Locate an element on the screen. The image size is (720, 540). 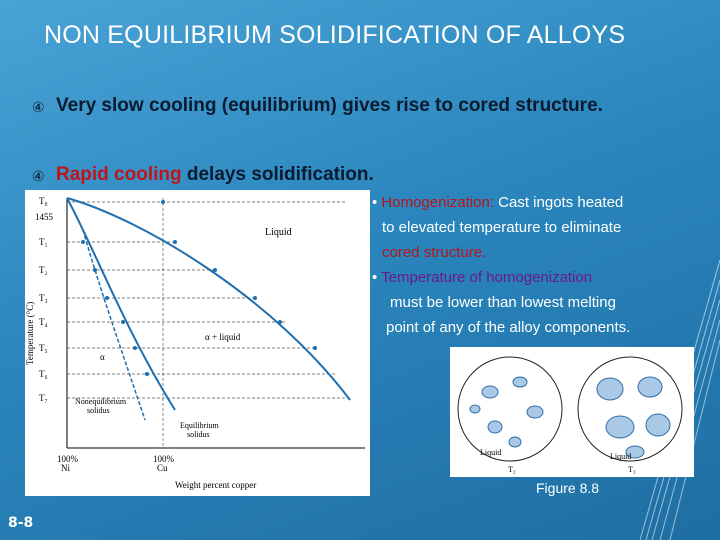
region-alpha-label: α is located at coordinates (102, 357).